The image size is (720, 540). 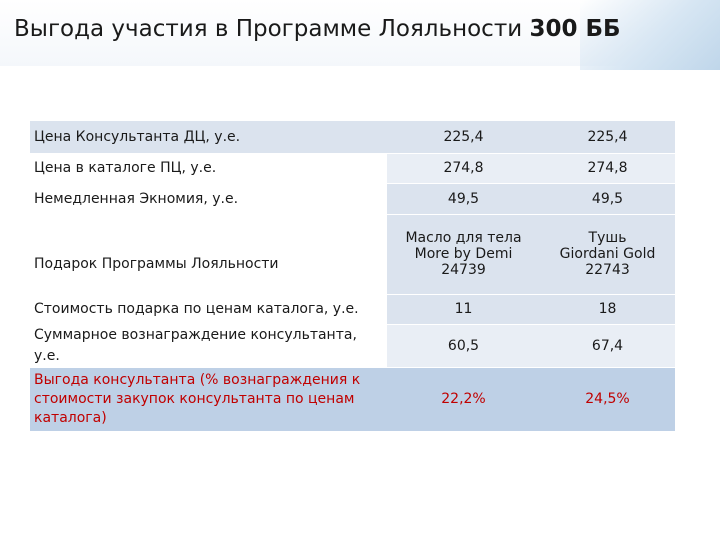 I want to click on row-label: Цена в каталоге ПЦ, у.е., so click(x=208, y=168).